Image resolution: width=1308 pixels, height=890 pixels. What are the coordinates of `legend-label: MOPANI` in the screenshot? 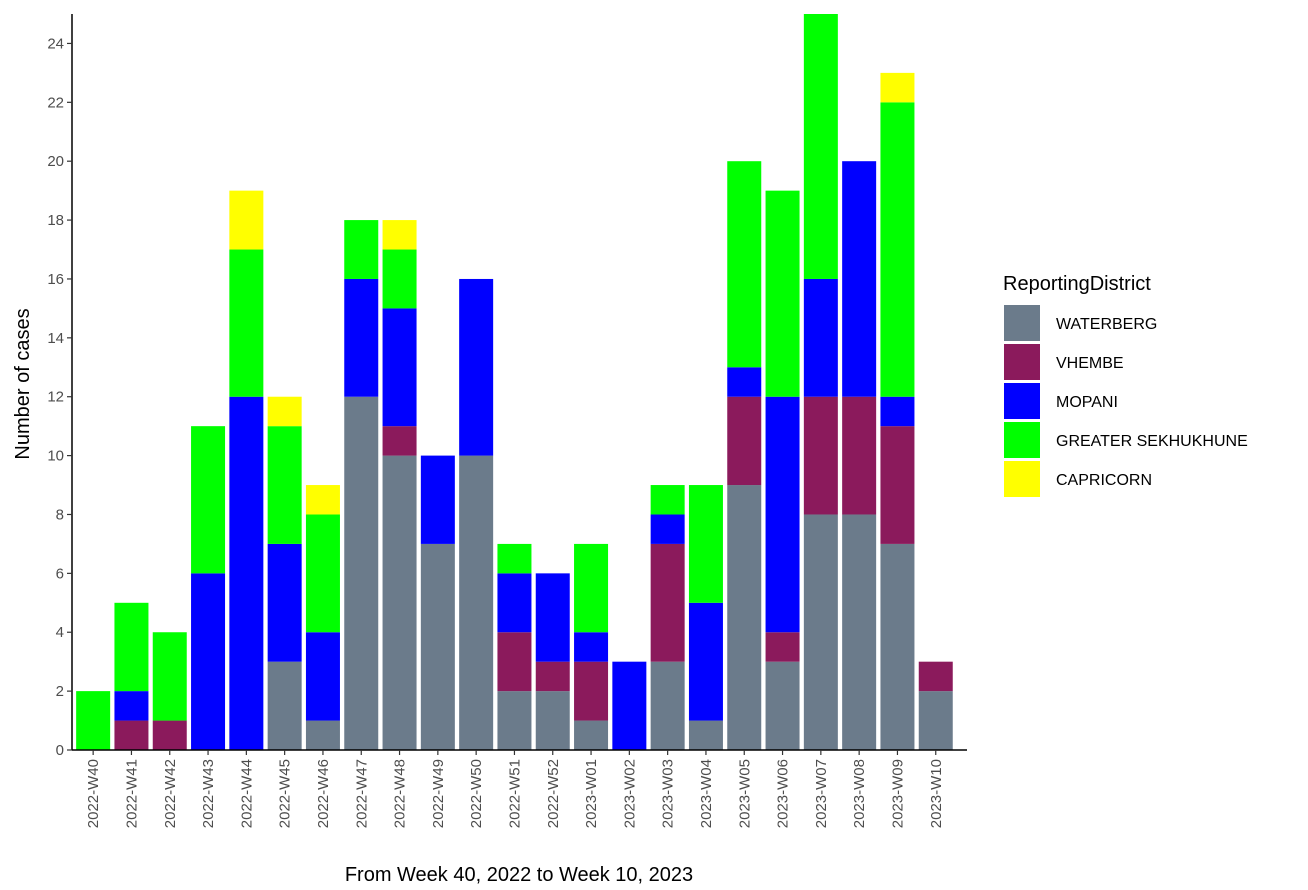 It's located at (1087, 402).